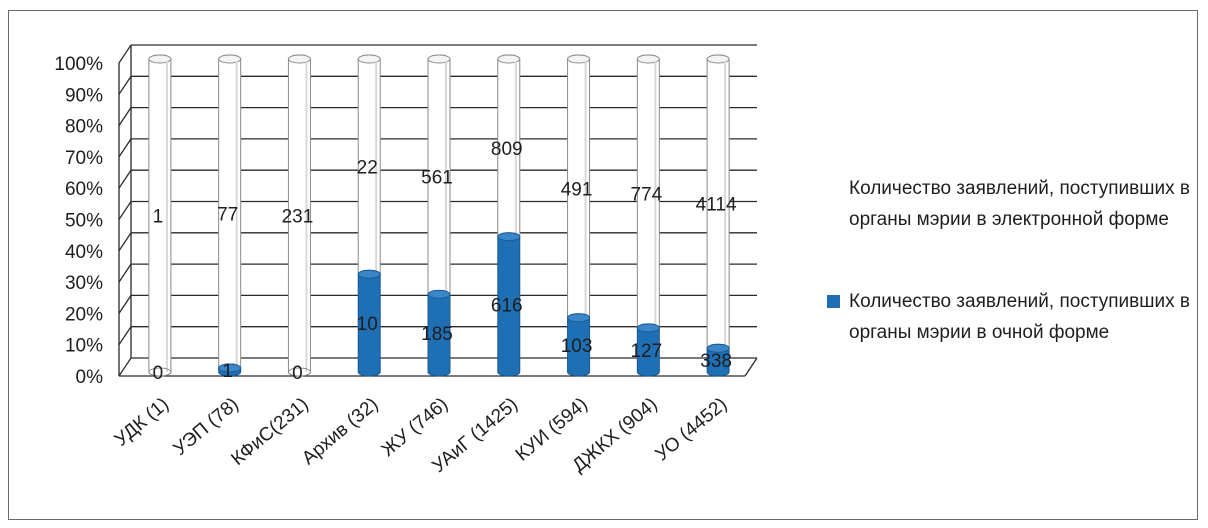 Image resolution: width=1208 pixels, height=528 pixels. Describe the element at coordinates (298, 217) in the screenshot. I see `data-label-electronic: 231` at that location.